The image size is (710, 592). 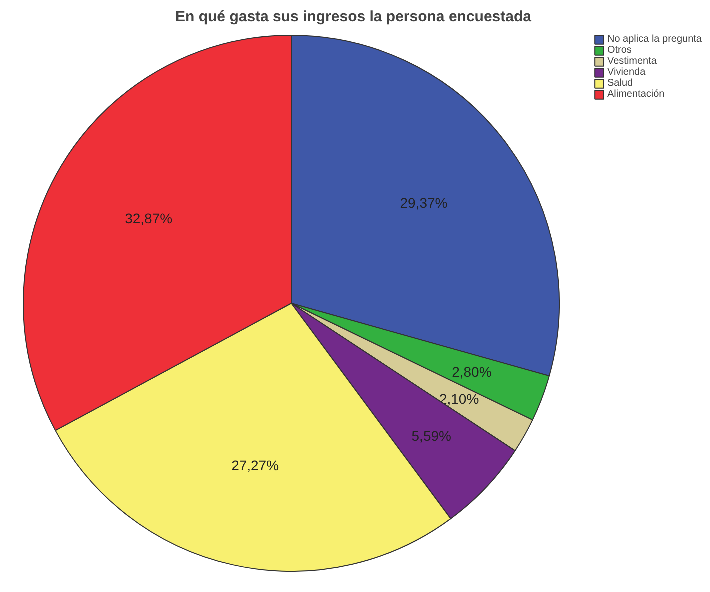 I want to click on legend-label: Alimentación, so click(x=636, y=94).